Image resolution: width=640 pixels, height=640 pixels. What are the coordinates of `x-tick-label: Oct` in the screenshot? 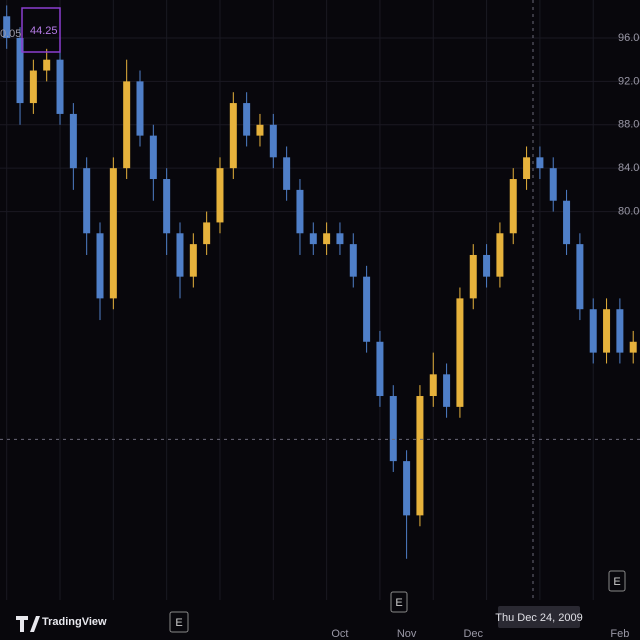 It's located at (339, 634).